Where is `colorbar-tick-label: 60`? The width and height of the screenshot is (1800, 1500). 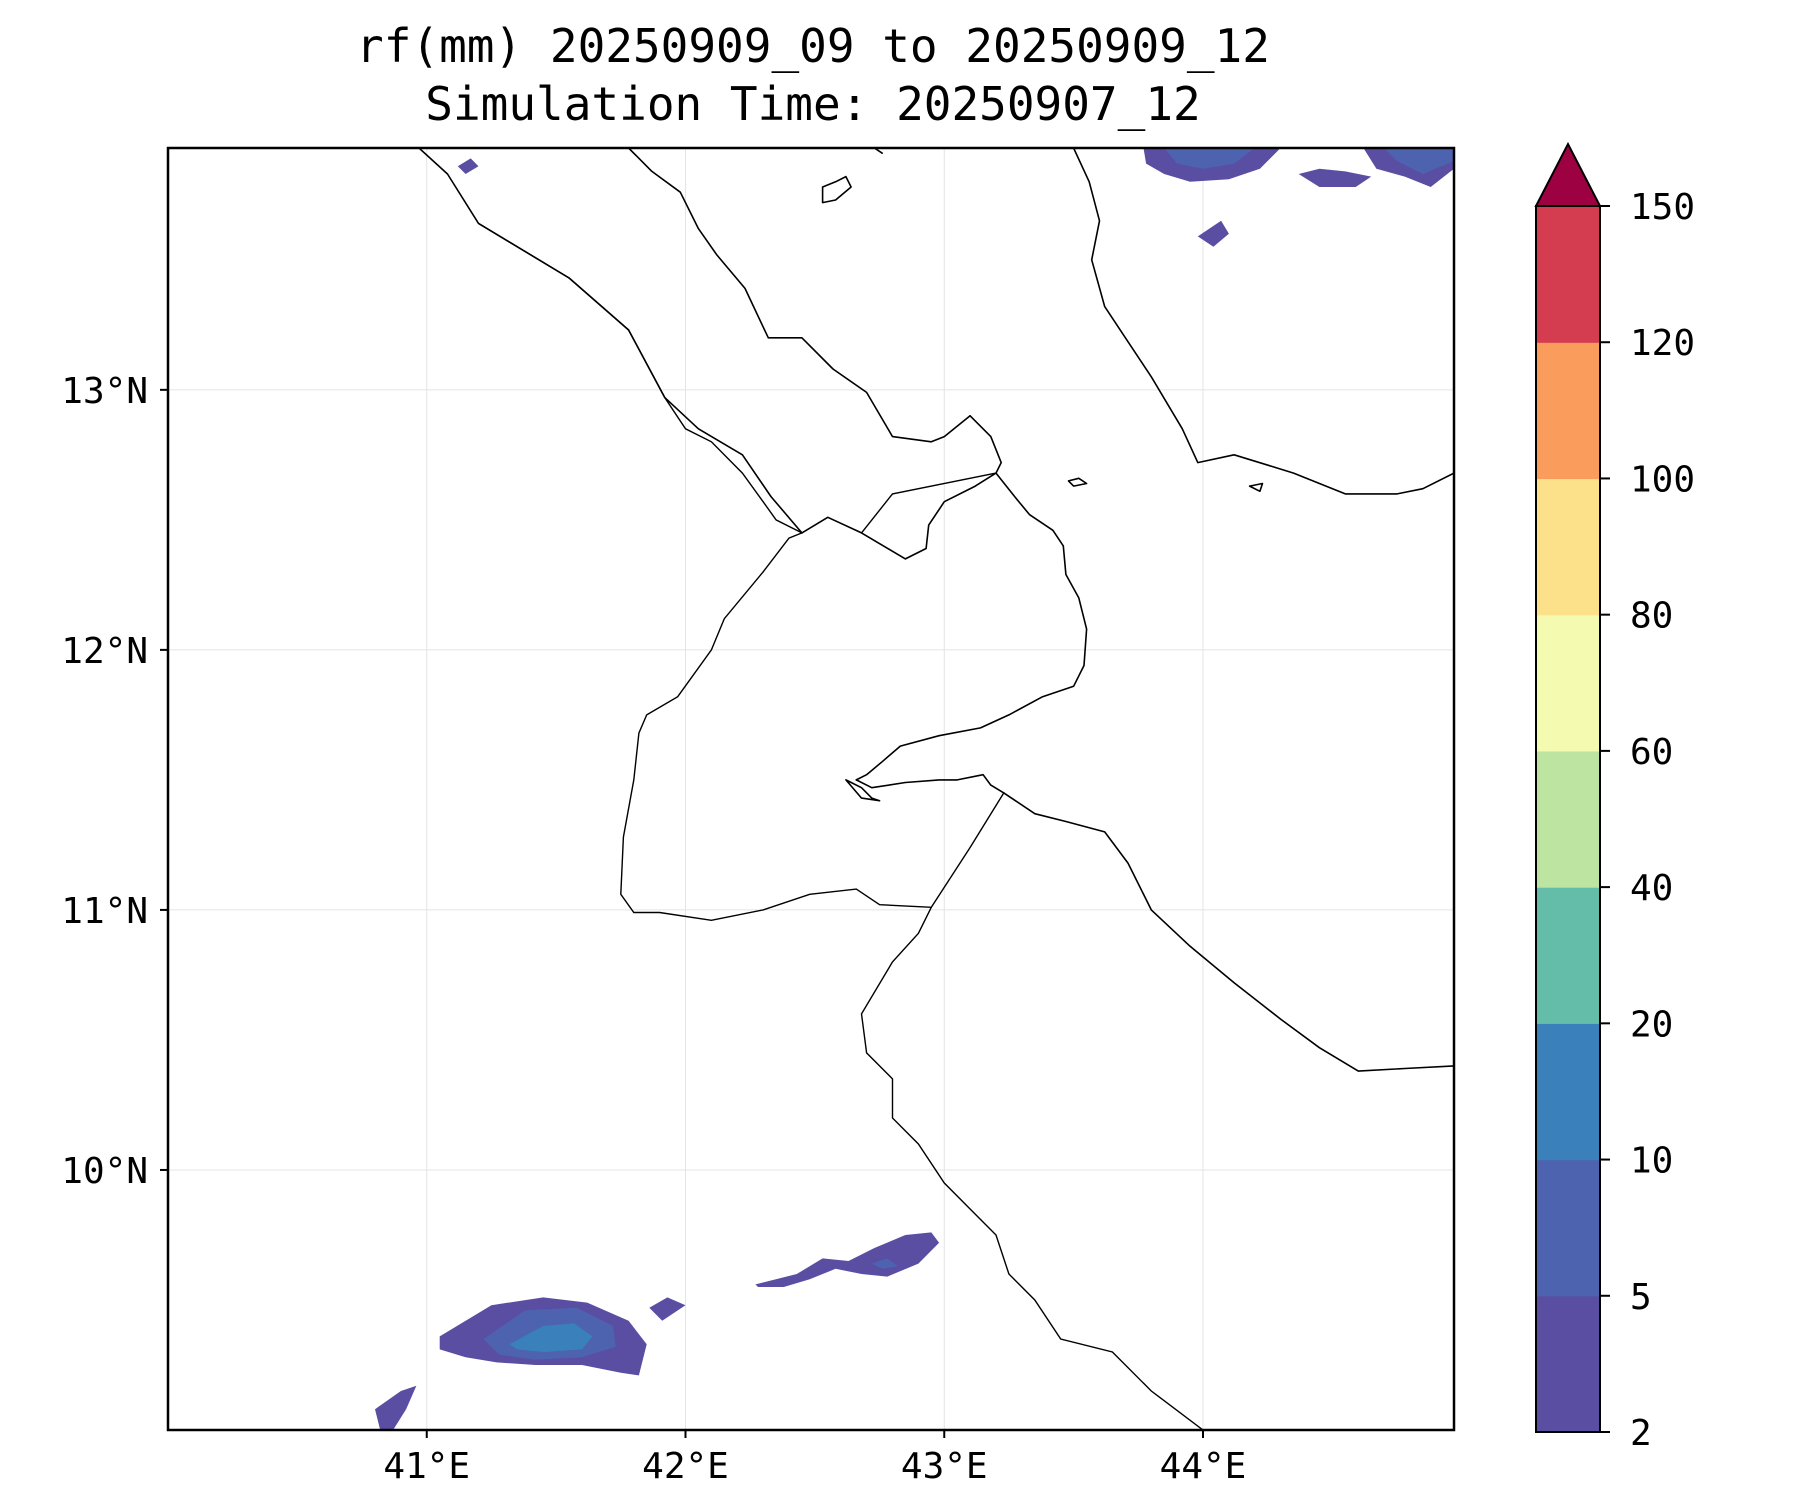 colorbar-tick-label: 60 is located at coordinates (1651, 752).